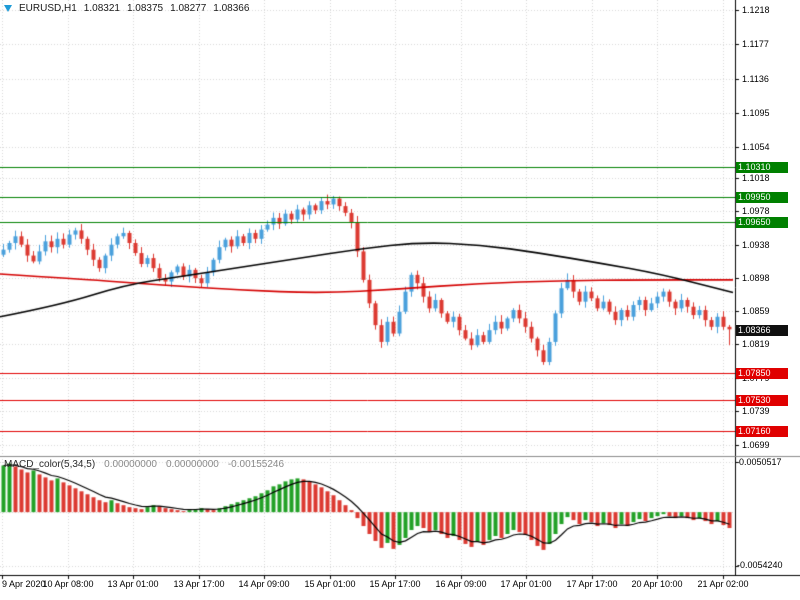 The height and width of the screenshot is (600, 800). What do you see at coordinates (8, 8) in the screenshot?
I see `symbol-marker-icon` at bounding box center [8, 8].